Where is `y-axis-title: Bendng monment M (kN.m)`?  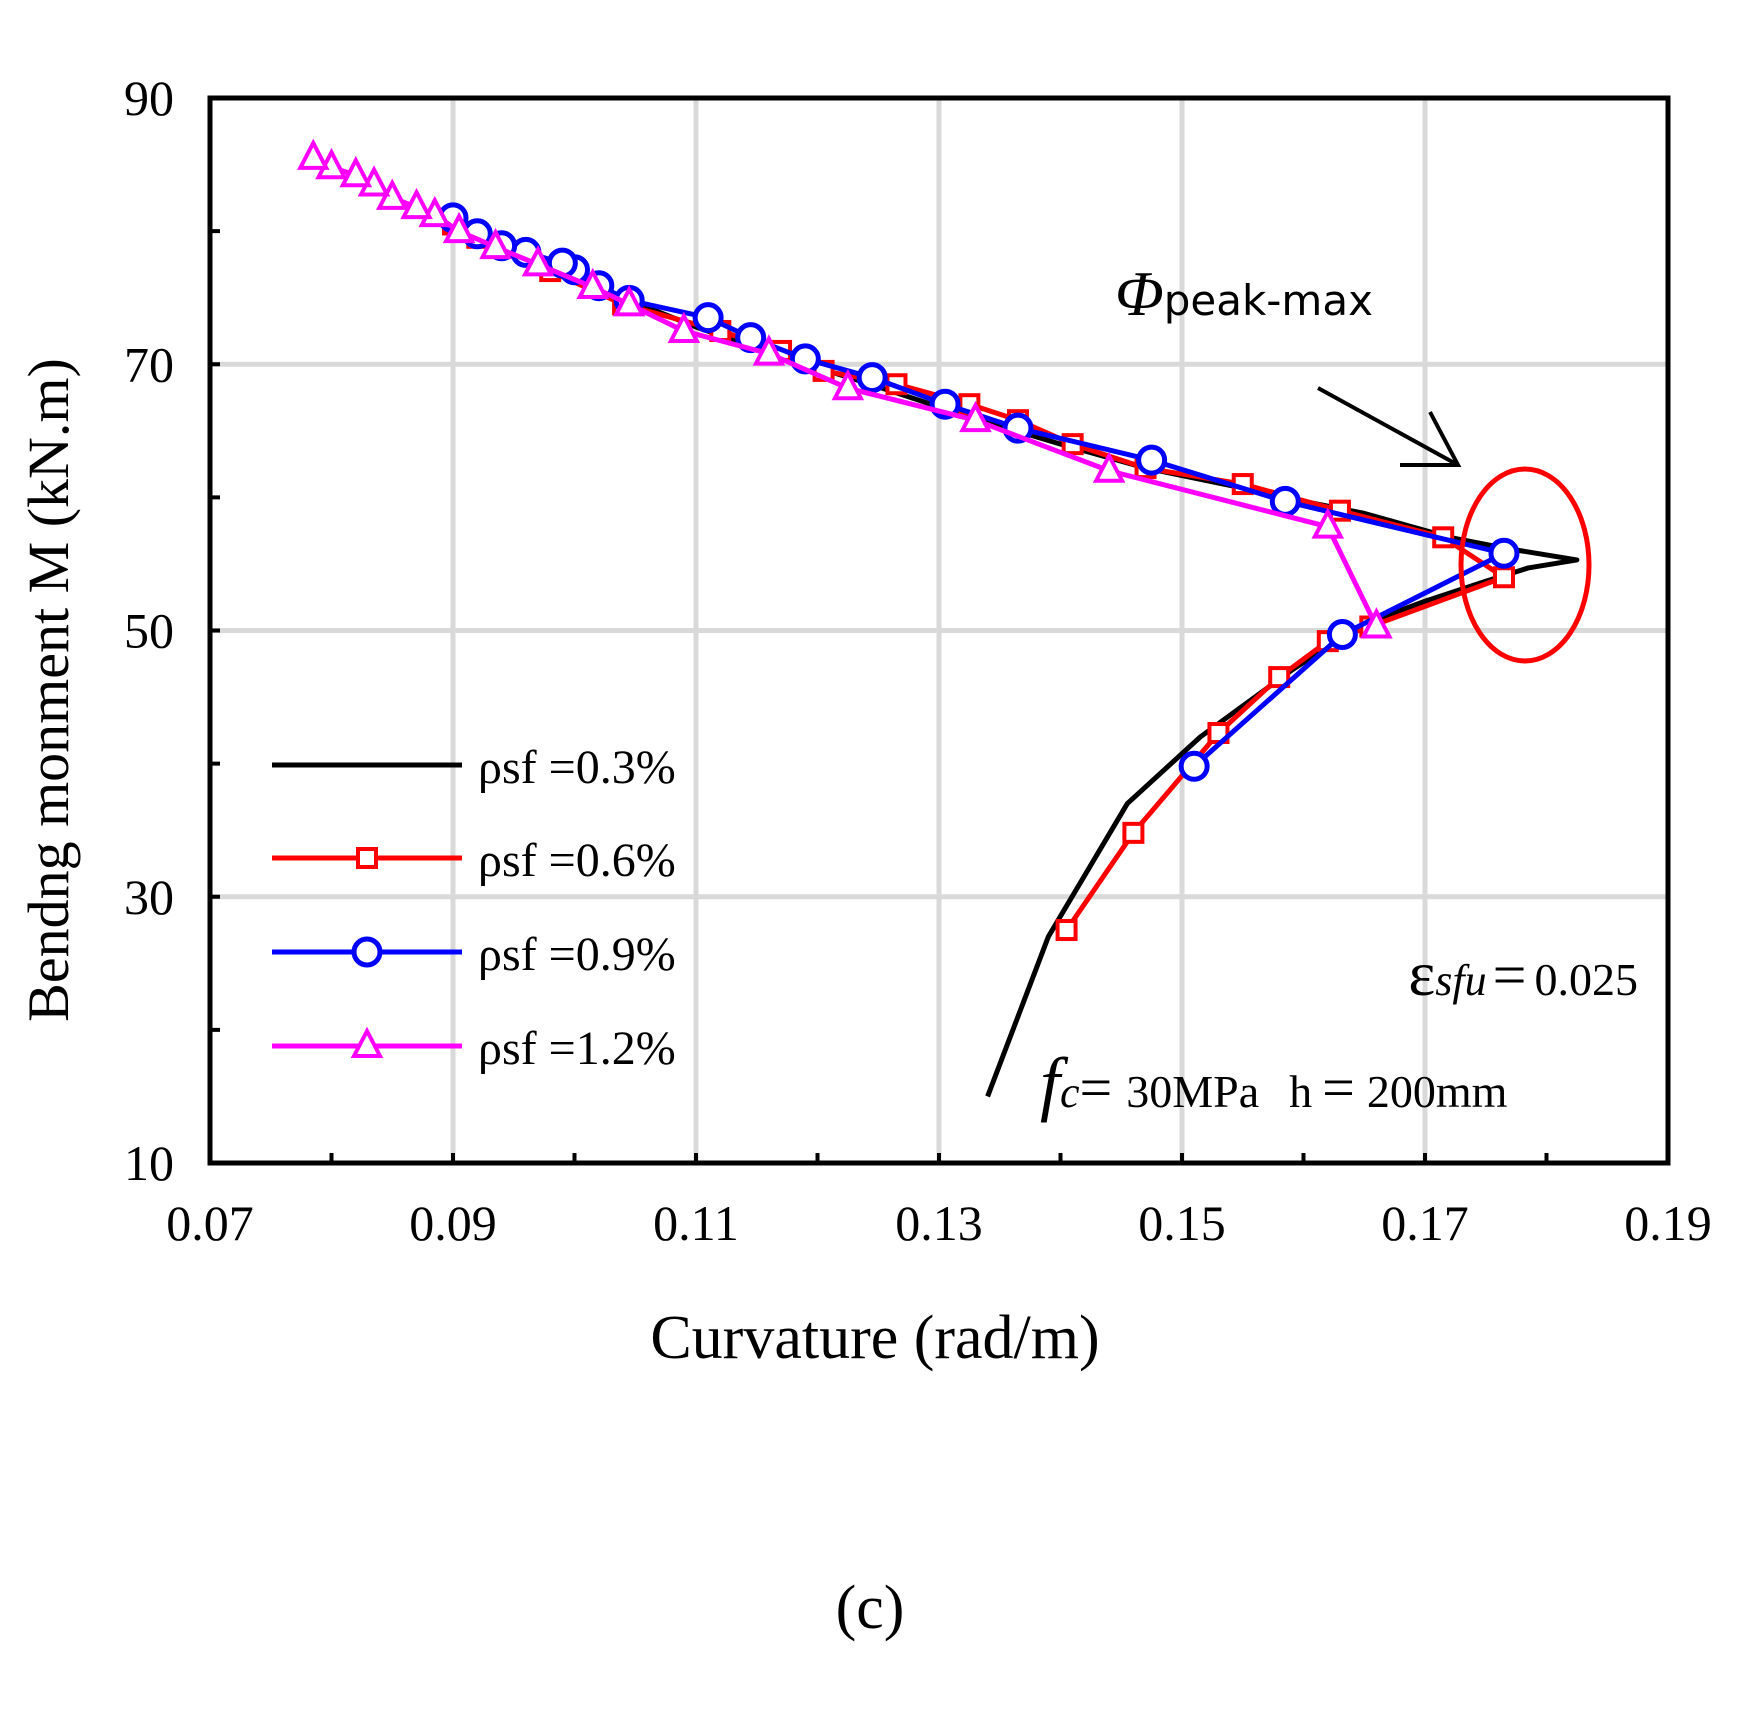 y-axis-title: Bendng monment M (kN.m) is located at coordinates (48, 690).